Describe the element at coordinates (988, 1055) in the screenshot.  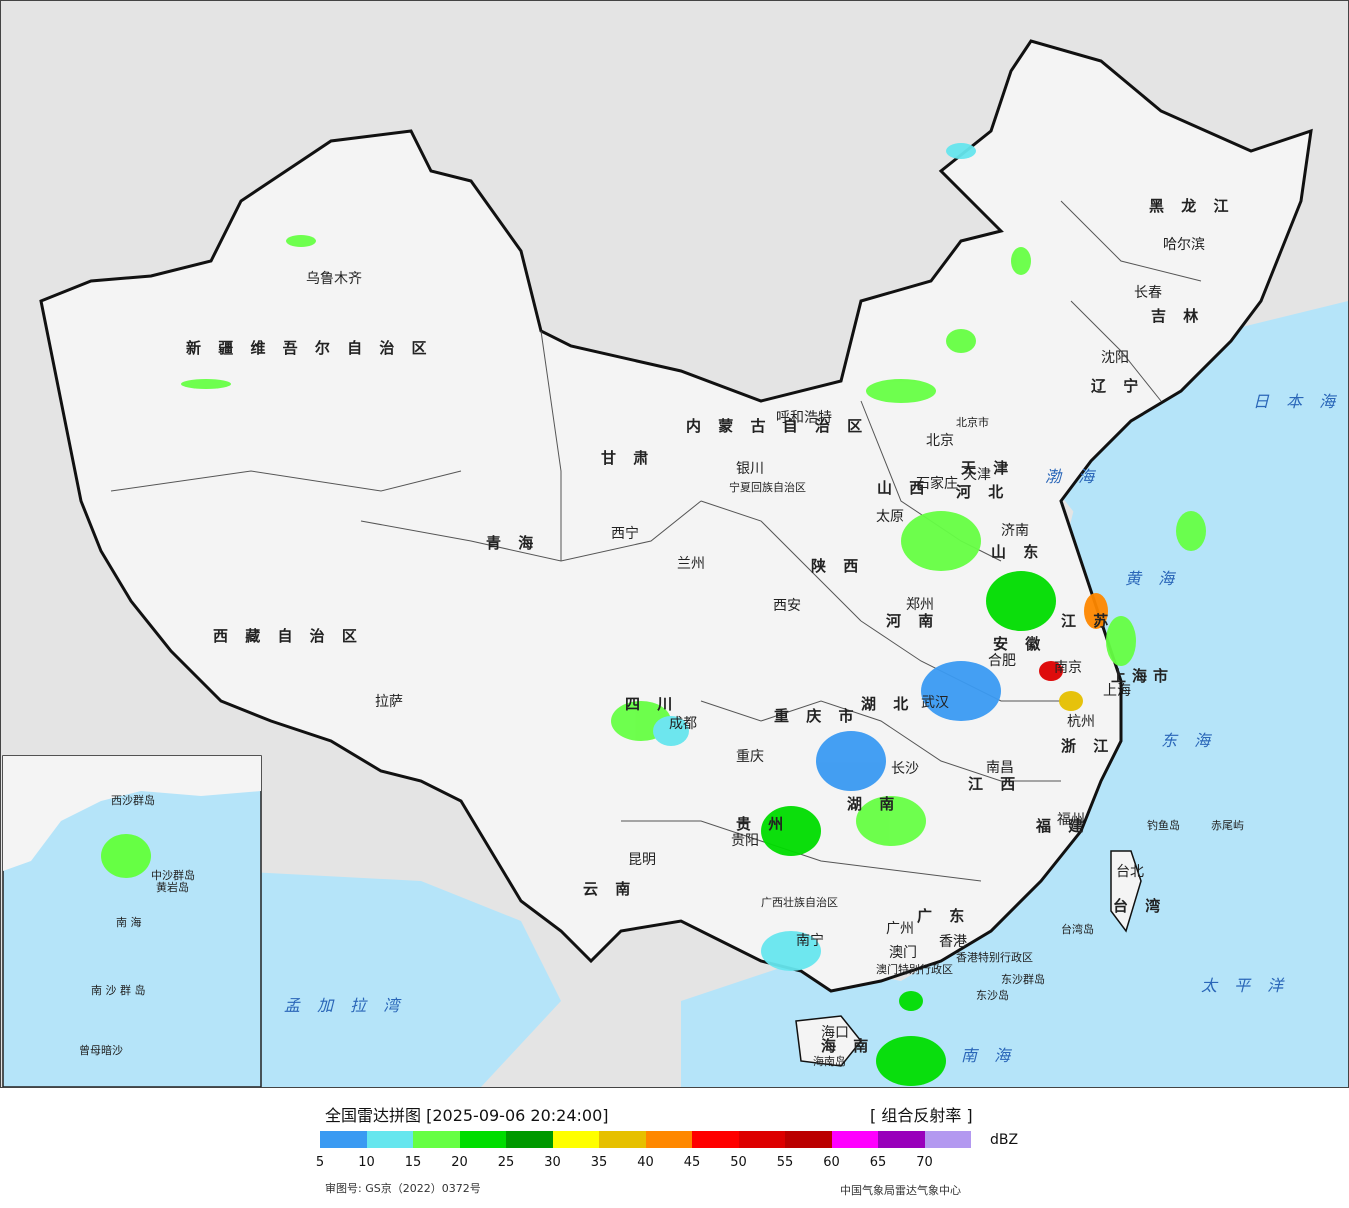
I see `sea-label: 南 海` at that location.